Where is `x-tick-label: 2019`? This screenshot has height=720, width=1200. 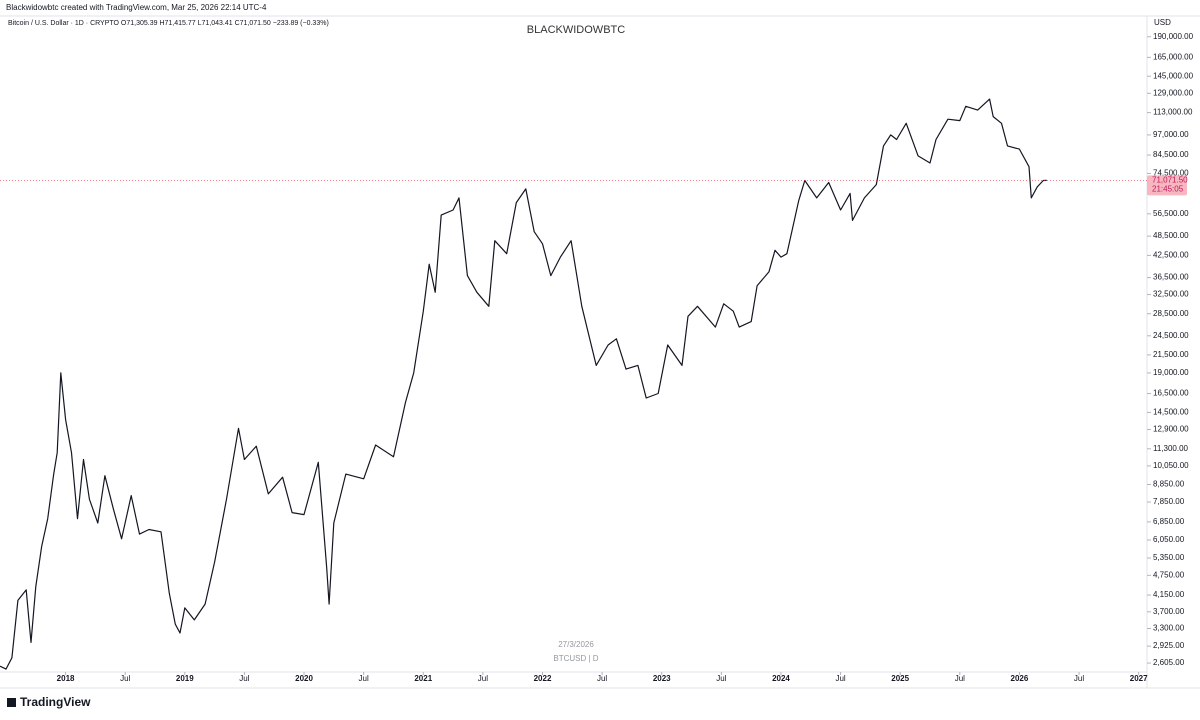 x-tick-label: 2019 is located at coordinates (185, 678).